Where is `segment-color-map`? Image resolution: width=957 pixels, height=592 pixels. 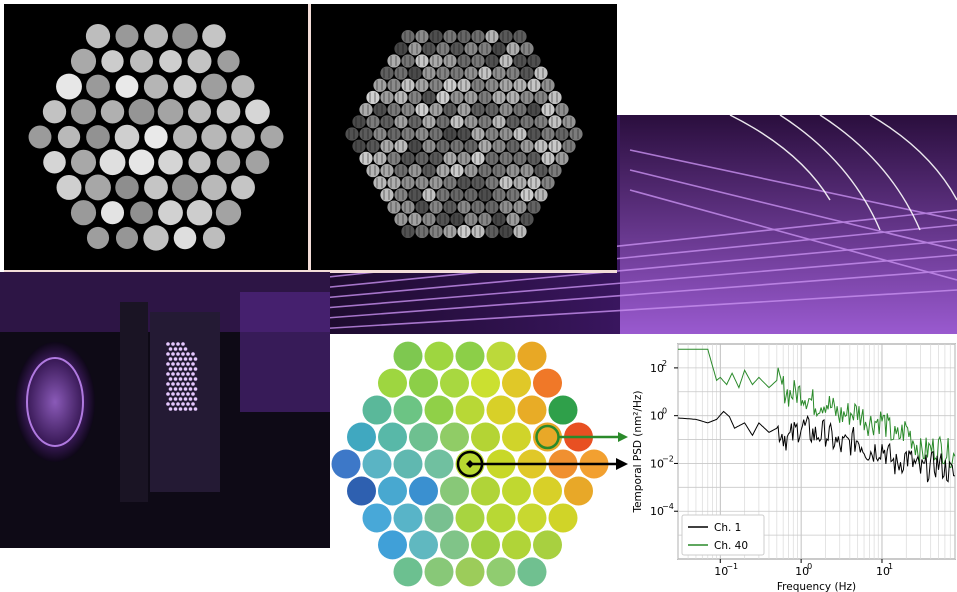
segment-color-map is located at coordinates (480, 463).